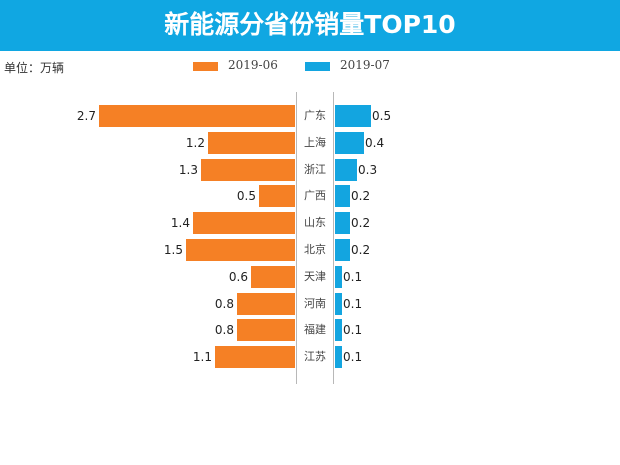  What do you see at coordinates (365, 65) in the screenshot?
I see `legend-label-2019-07: 2019-07` at bounding box center [365, 65].